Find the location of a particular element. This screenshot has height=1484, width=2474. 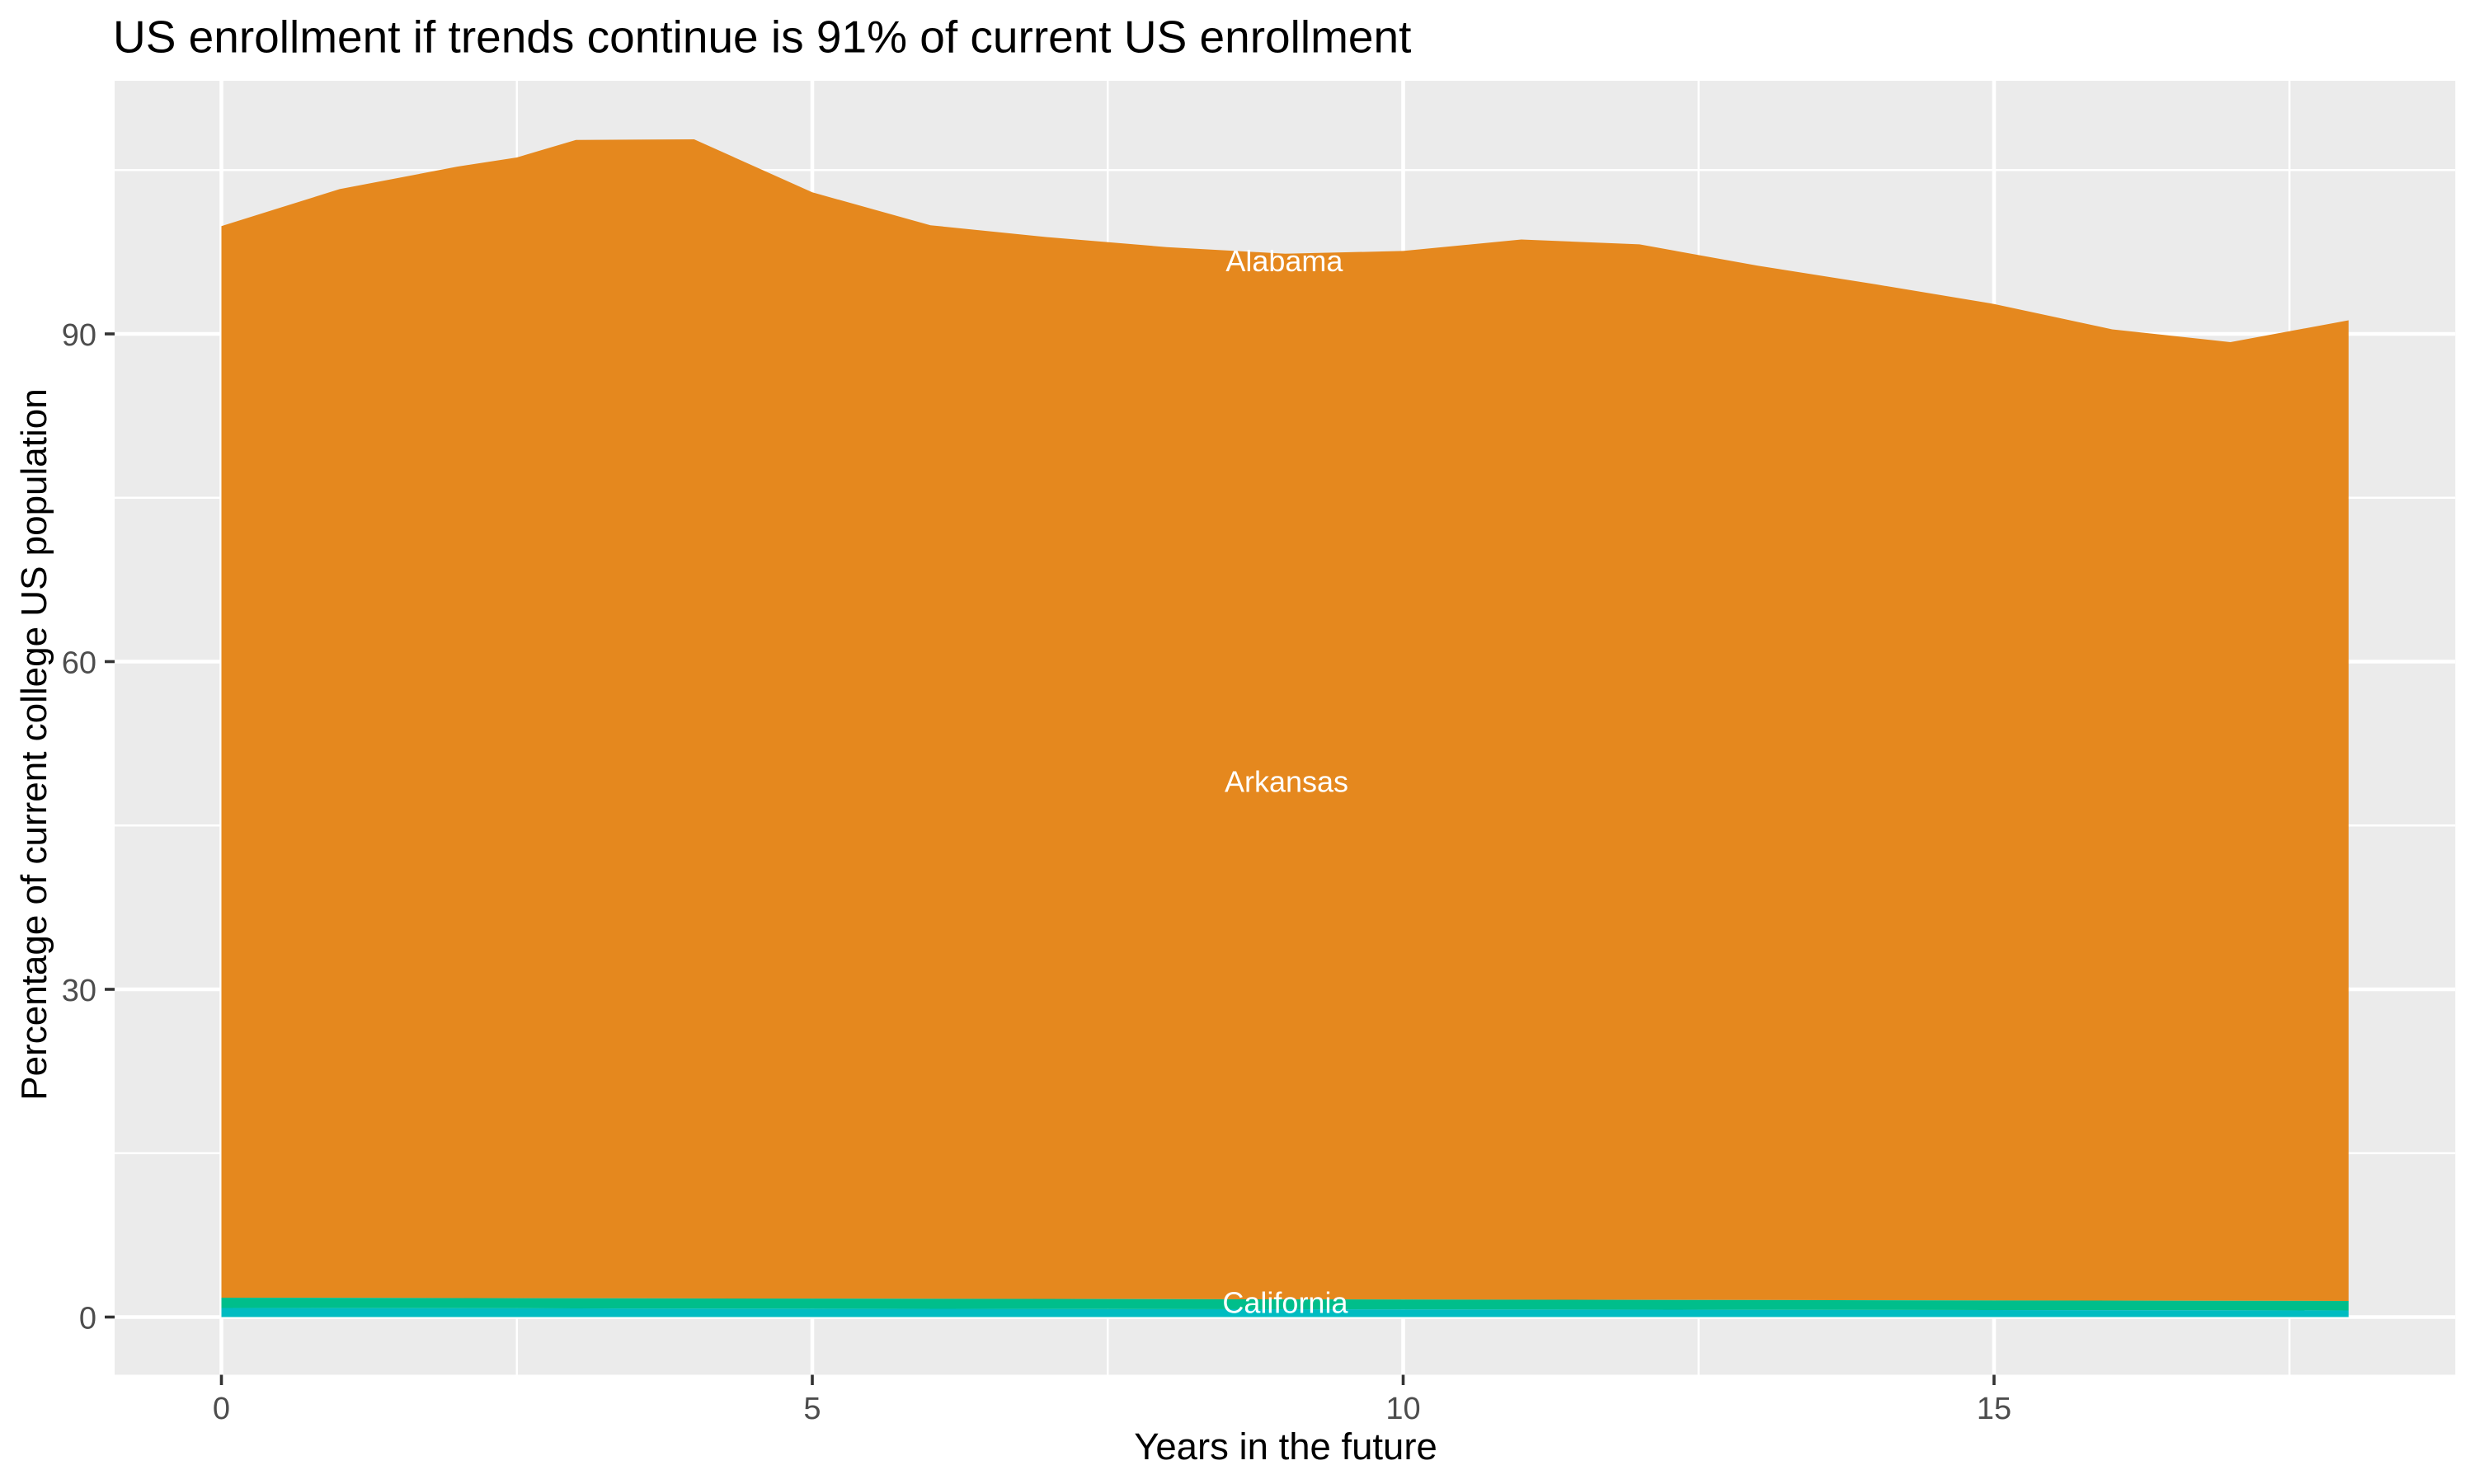

svg-text: 5 is located at coordinates (812, 1409).